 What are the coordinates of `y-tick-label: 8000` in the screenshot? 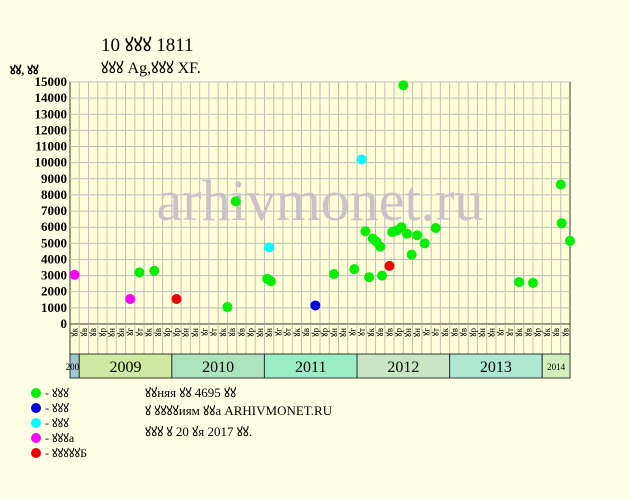 It's located at (54, 194).